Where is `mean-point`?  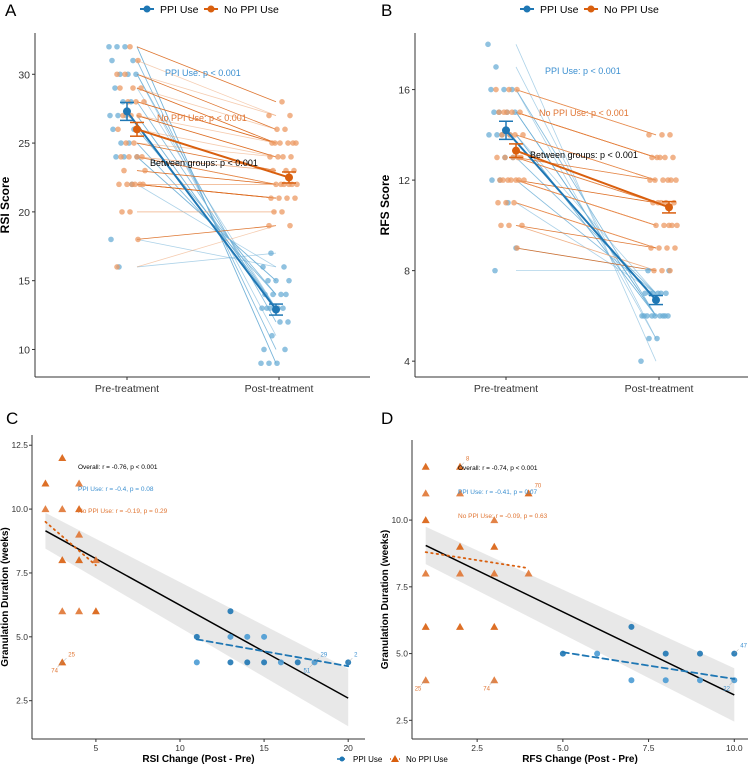
mean-point is located at coordinates (656, 300).